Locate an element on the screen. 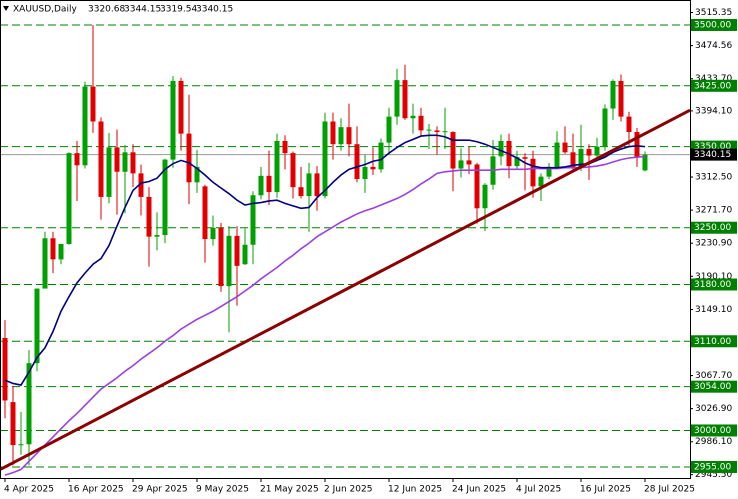  y-tick-label: 3190.10 is located at coordinates (713, 277).